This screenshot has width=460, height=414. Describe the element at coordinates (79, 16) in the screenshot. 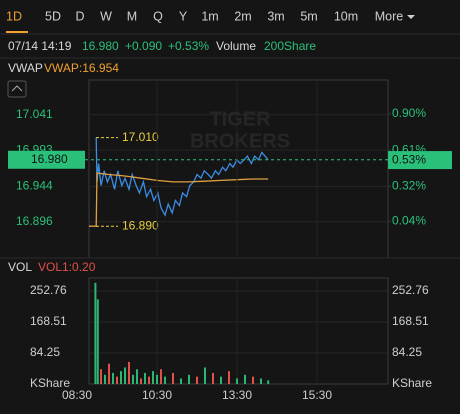

I see `tab: D` at that location.